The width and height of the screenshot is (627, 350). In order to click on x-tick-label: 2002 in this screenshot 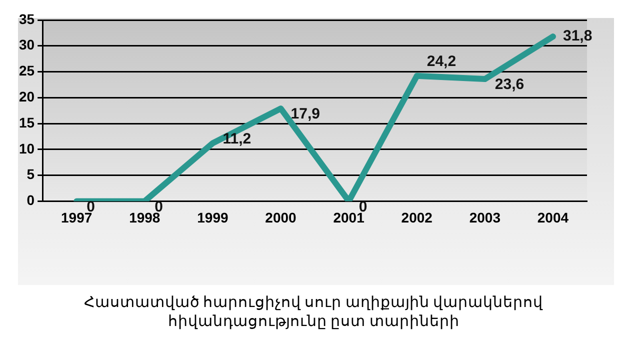, I will do `click(417, 217)`.